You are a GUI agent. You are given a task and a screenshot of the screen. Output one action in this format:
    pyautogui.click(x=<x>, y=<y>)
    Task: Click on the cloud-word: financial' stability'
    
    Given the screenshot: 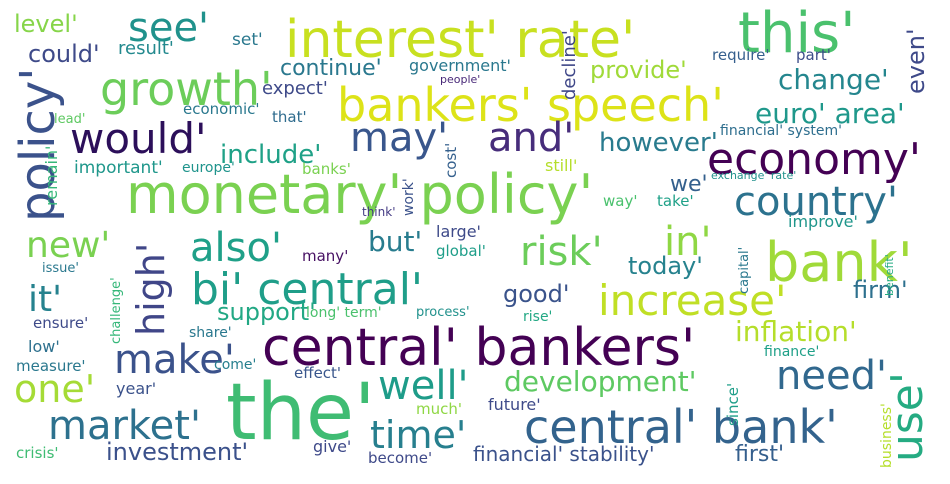 What is the action you would take?
    pyautogui.click(x=564, y=454)
    